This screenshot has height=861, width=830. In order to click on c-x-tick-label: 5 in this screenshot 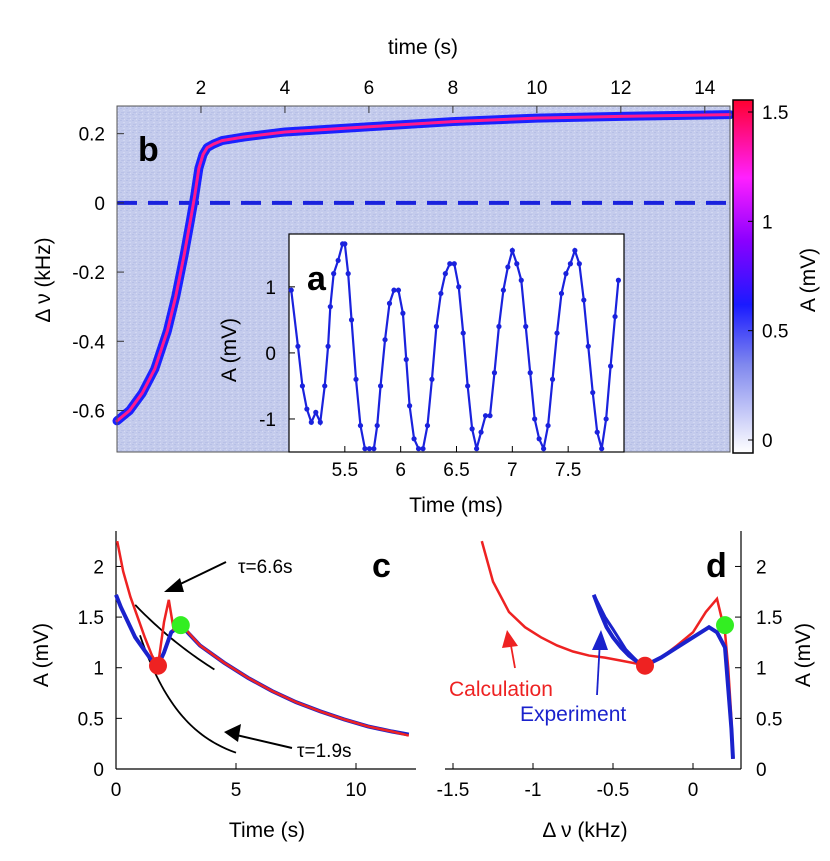, I will do `click(236, 790)`.